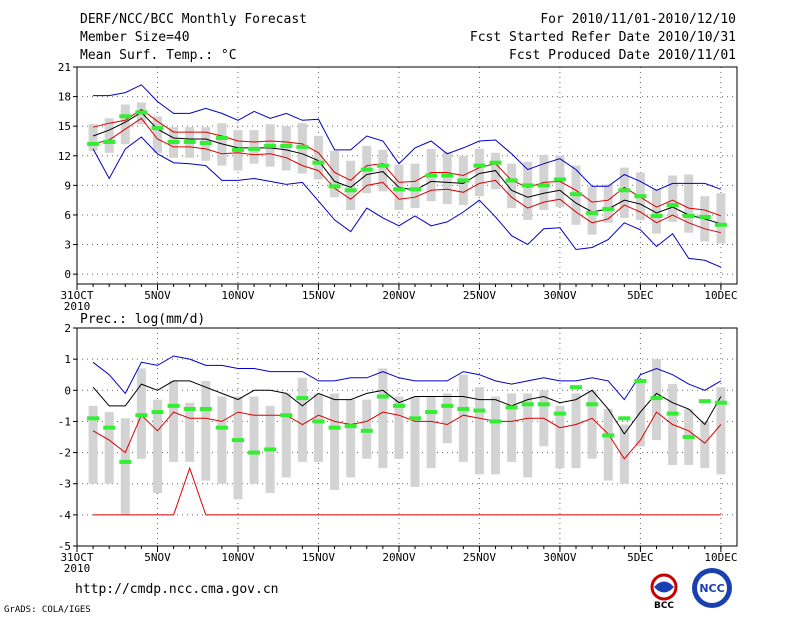 The height and width of the screenshot is (618, 800). Describe the element at coordinates (64, 156) in the screenshot. I see `temp-ytick-label: 12` at that location.